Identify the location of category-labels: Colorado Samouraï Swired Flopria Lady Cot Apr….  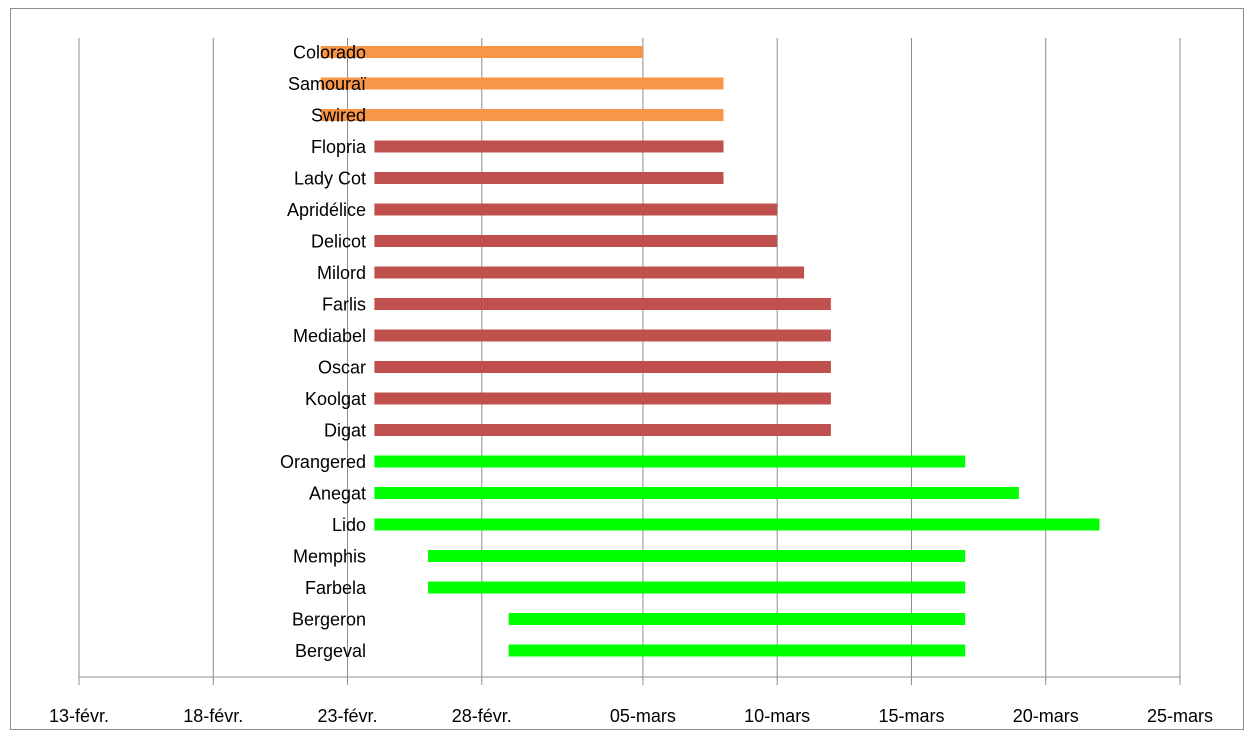
(323, 352).